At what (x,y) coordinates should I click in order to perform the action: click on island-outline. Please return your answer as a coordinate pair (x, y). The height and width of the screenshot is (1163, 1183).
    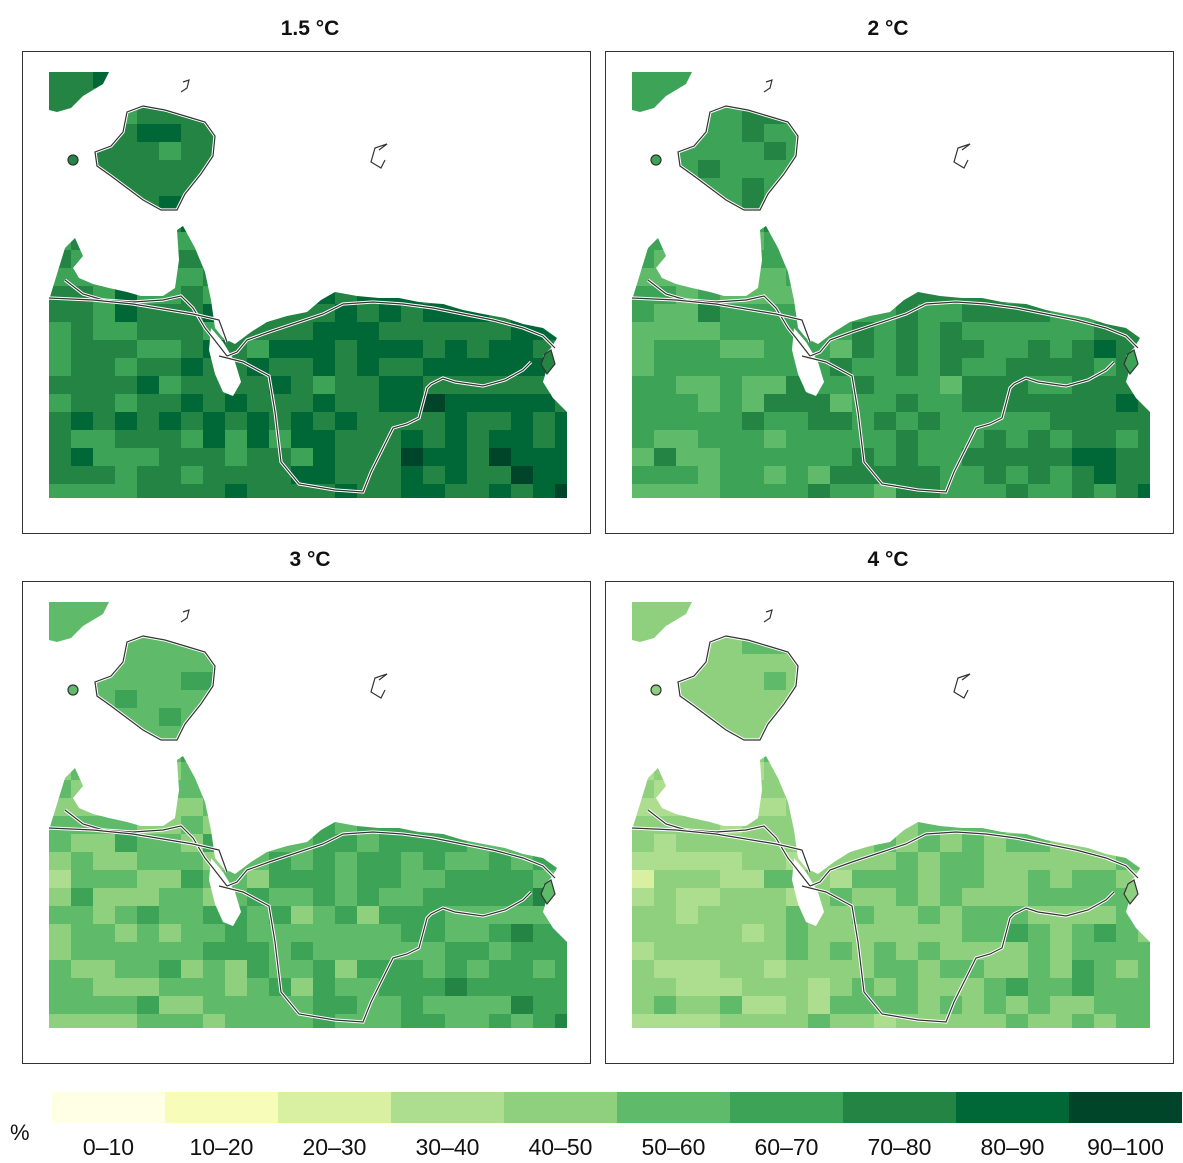
    Looking at the image, I should click on (155, 158).